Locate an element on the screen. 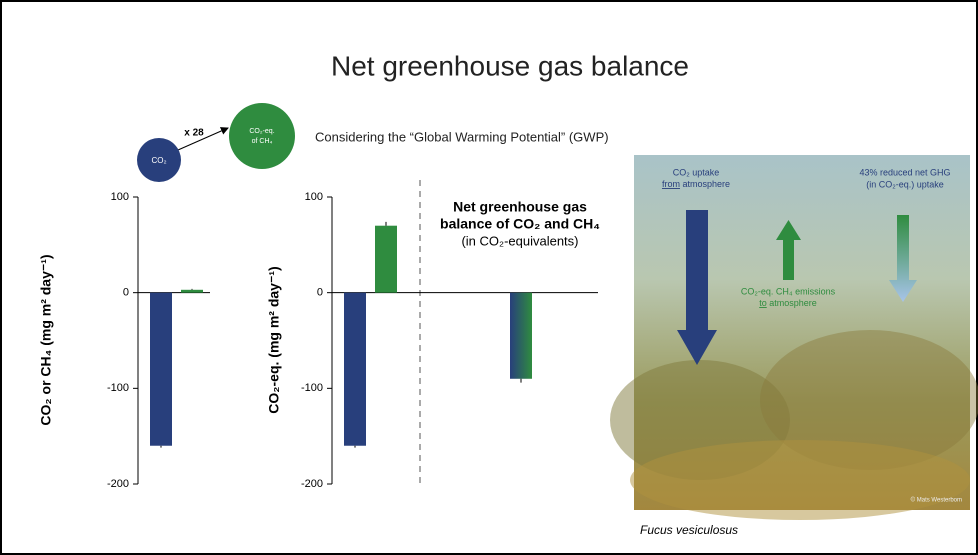 This screenshot has width=978, height=555. circle-label: of CH₄ is located at coordinates (262, 141).